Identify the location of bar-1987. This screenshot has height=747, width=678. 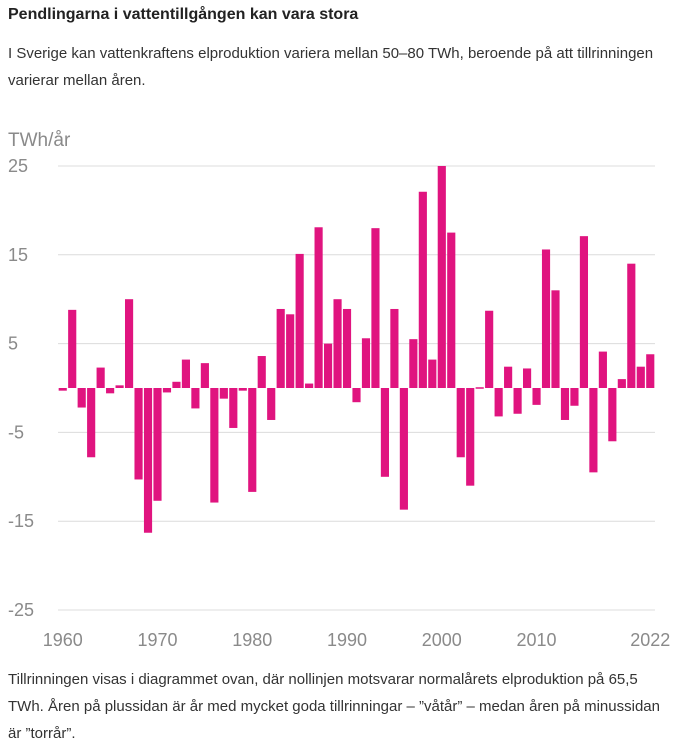
(318, 307).